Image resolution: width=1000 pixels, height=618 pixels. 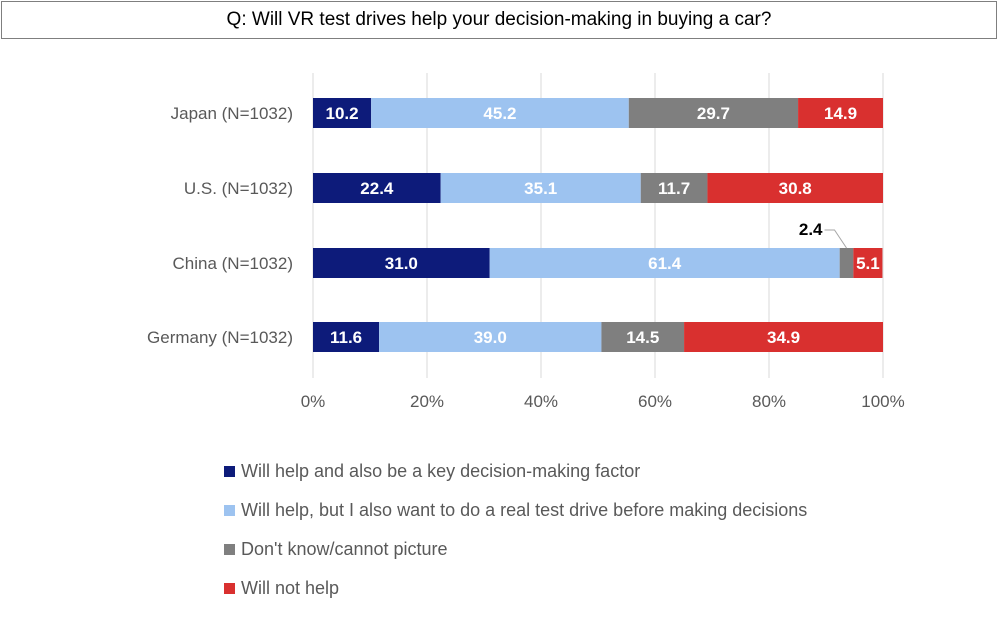 I want to click on data-label: 14.9, so click(x=840, y=113).